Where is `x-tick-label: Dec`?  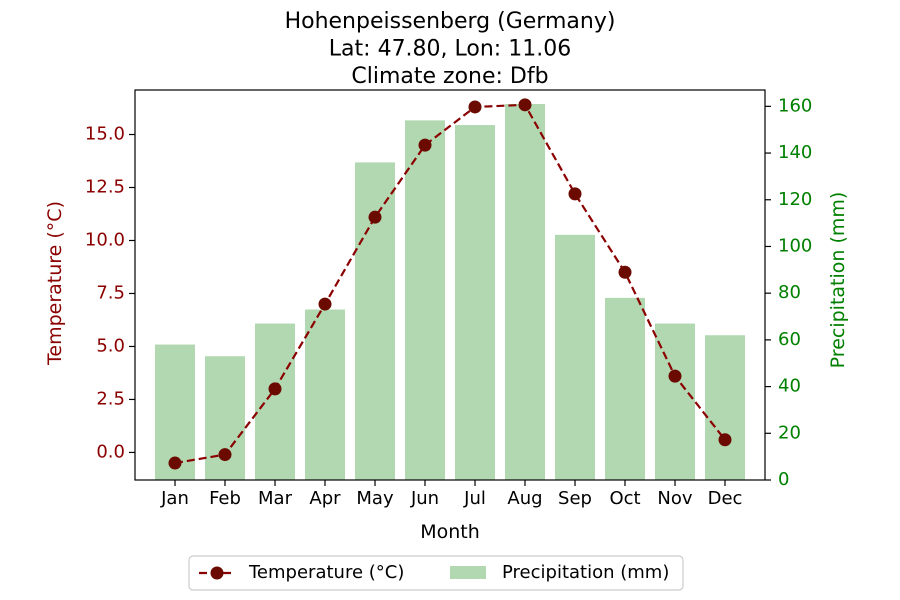
x-tick-label: Dec is located at coordinates (725, 498).